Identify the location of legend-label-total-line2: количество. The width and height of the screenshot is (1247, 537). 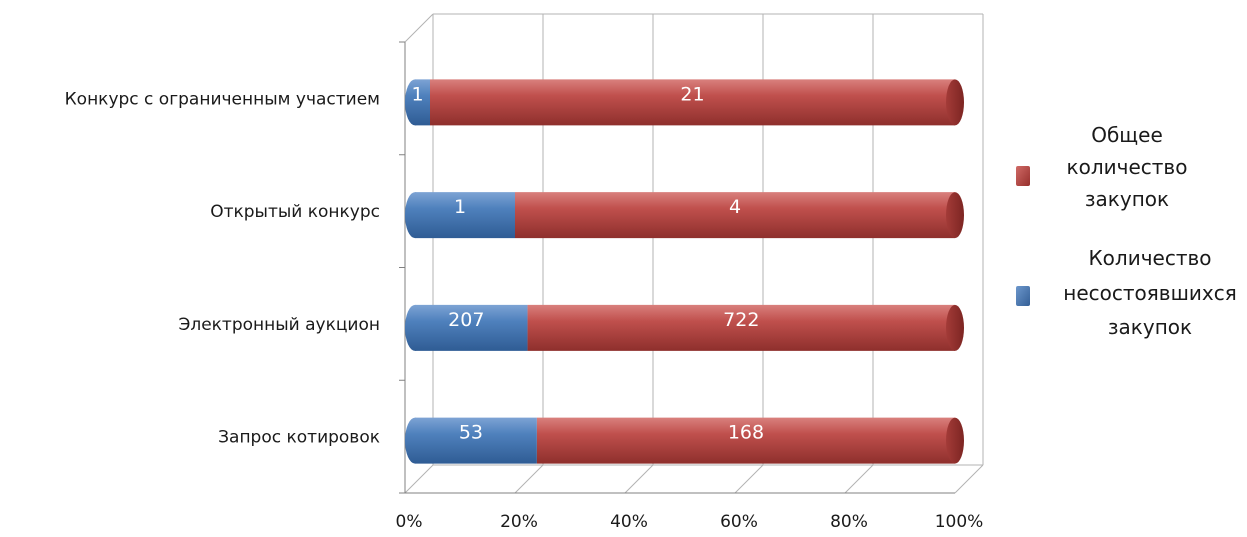
(1127, 167).